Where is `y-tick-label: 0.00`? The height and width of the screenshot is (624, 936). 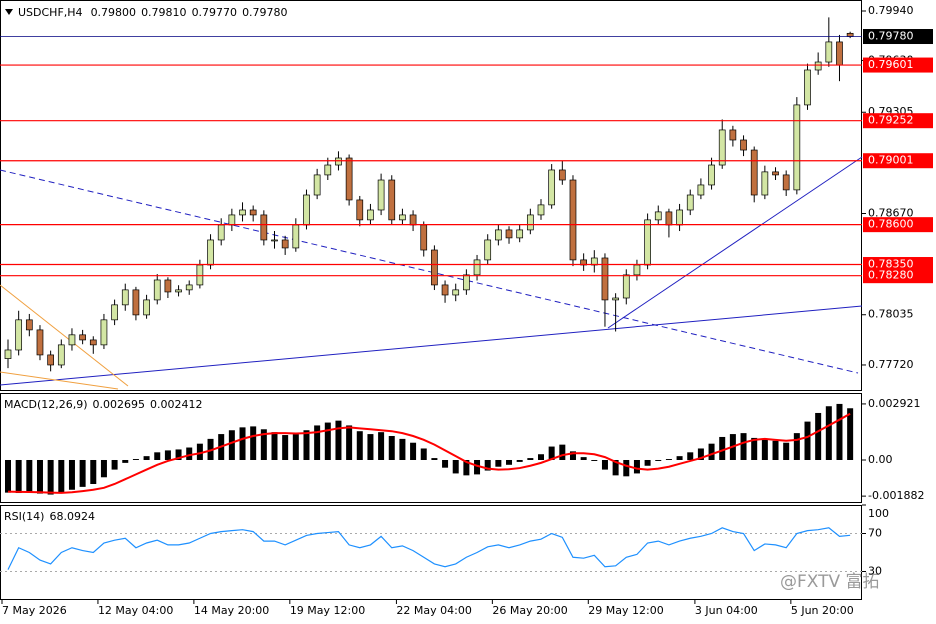 y-tick-label: 0.00 is located at coordinates (880, 459).